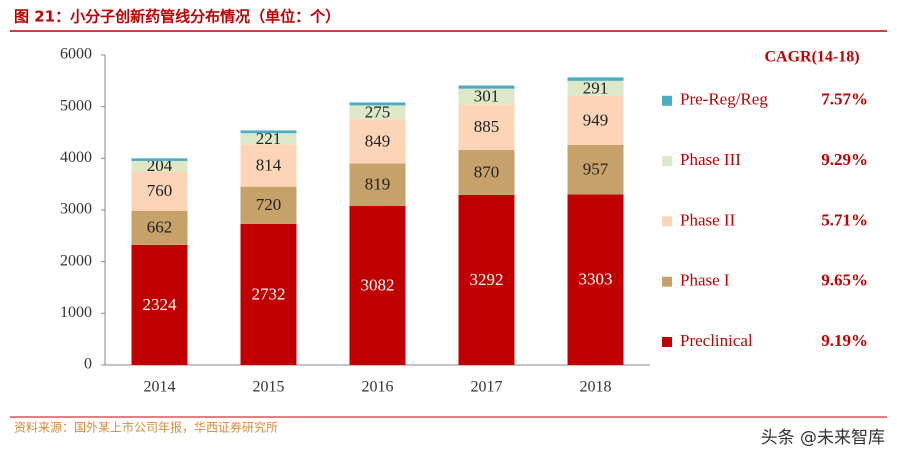  Describe the element at coordinates (76, 157) in the screenshot. I see `y-tick-label: 4000` at that location.